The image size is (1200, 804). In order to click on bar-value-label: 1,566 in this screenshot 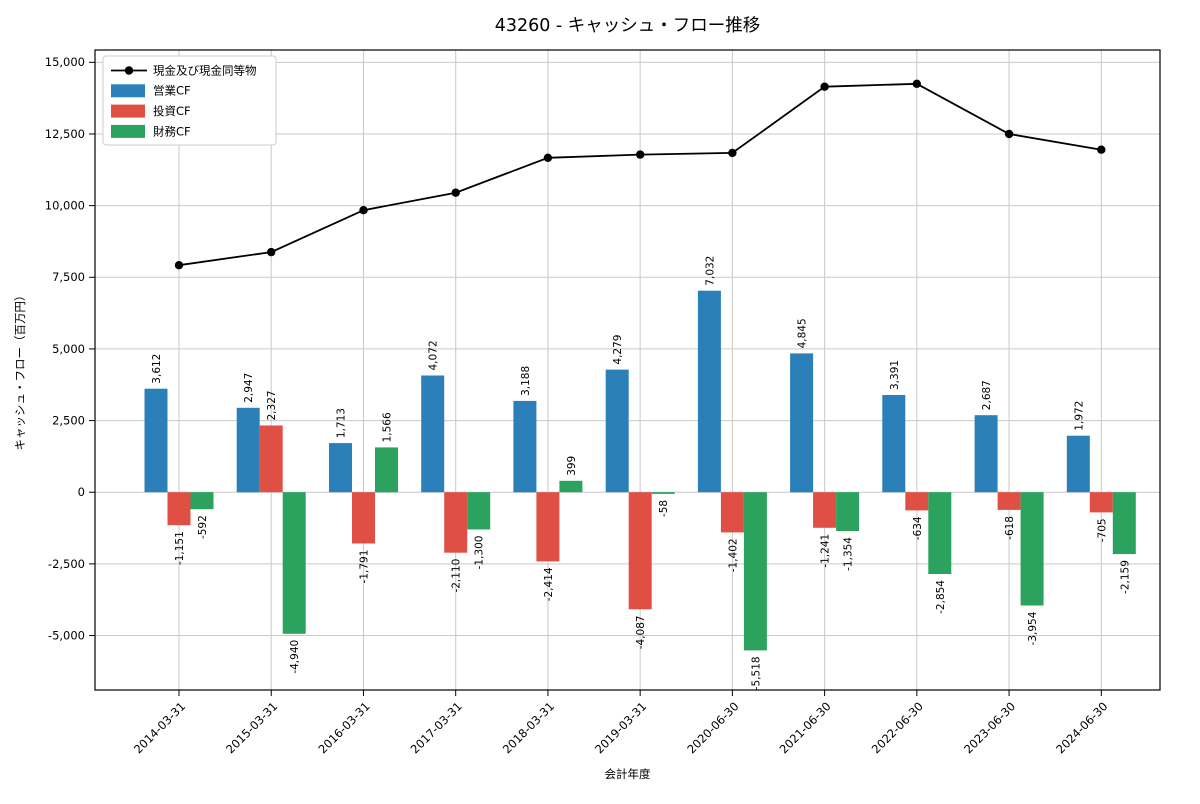, I will do `click(388, 427)`.